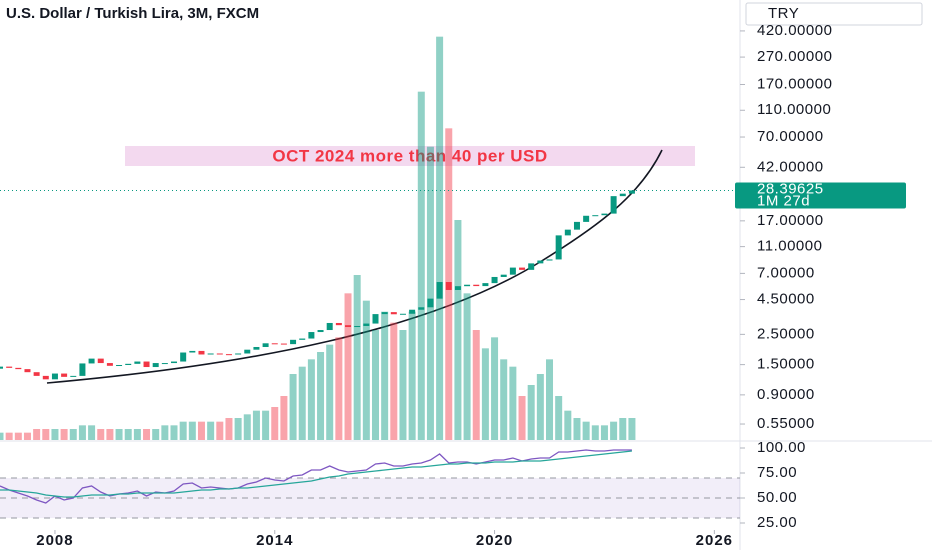 The height and width of the screenshot is (550, 932). I want to click on x-tick-label: 2026, so click(714, 540).